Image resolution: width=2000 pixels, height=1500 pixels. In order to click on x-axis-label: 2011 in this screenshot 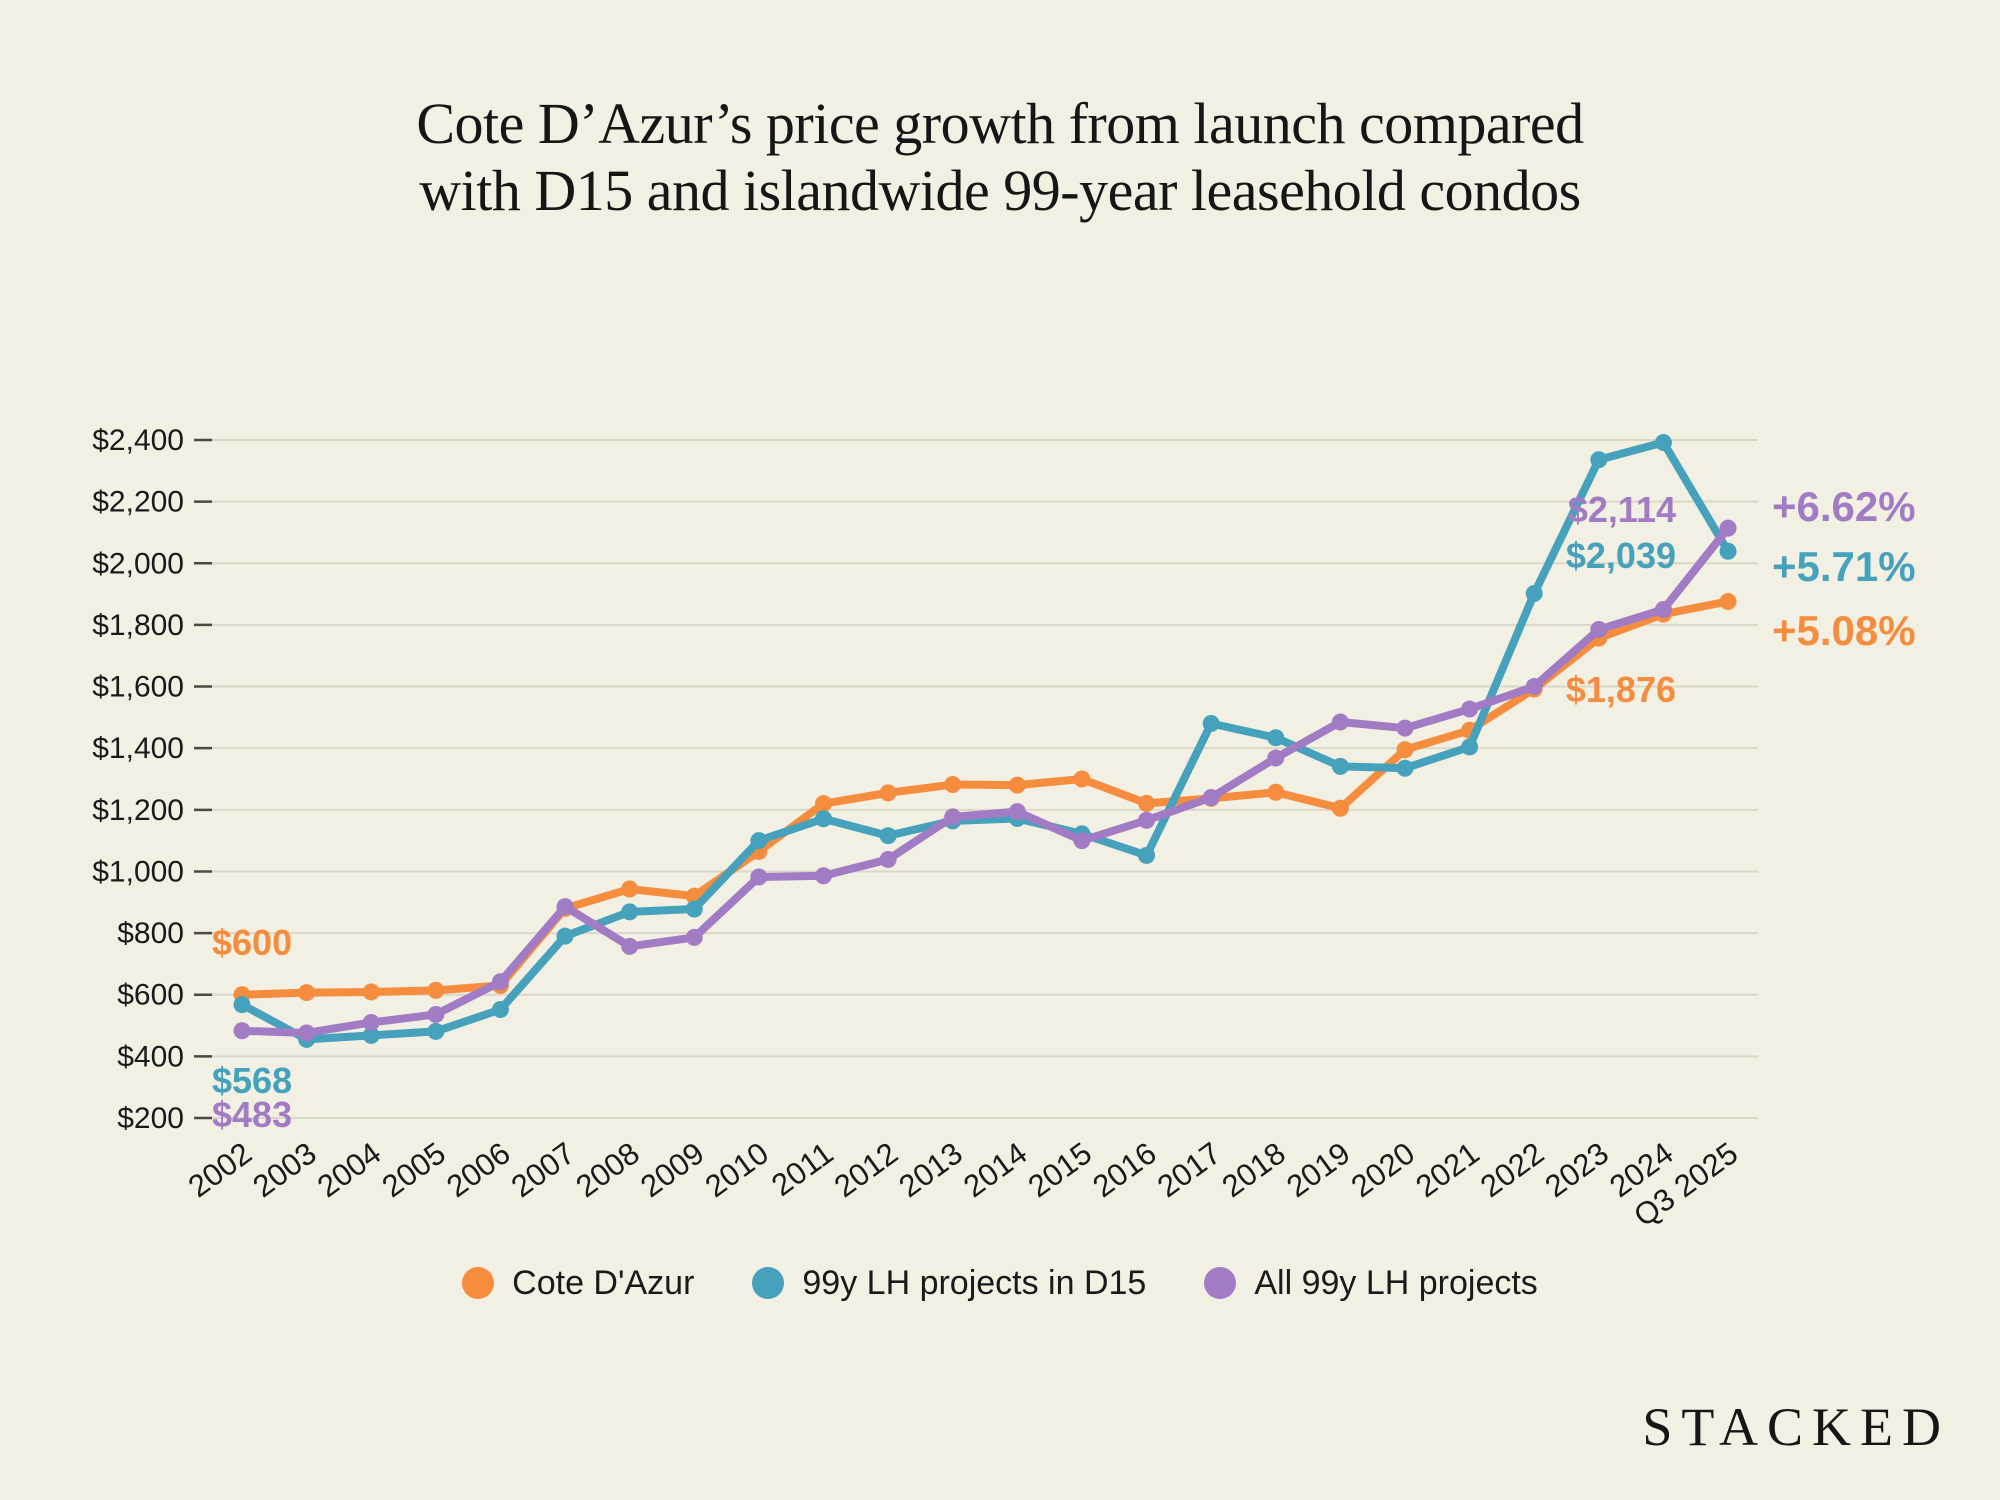, I will do `click(802, 1169)`.